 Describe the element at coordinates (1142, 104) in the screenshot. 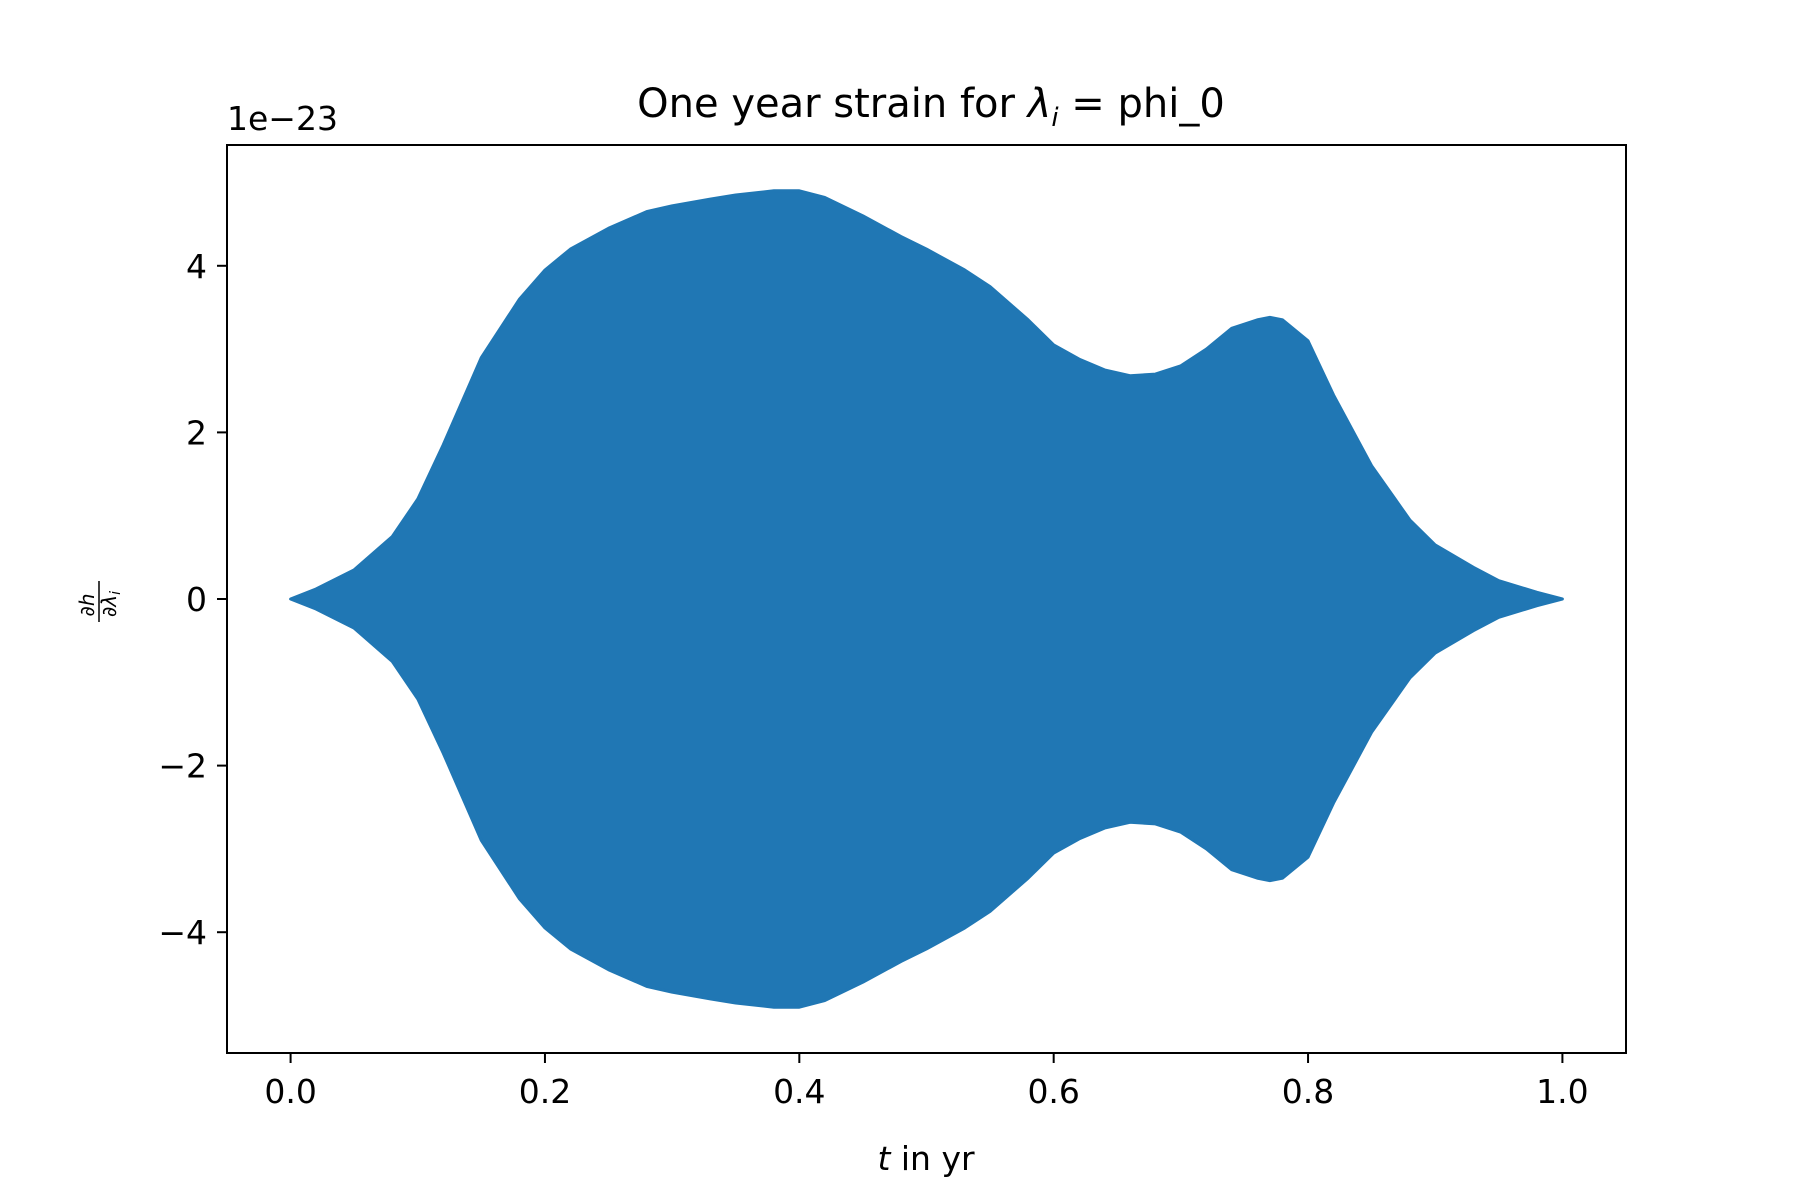

I see `title-suffix: = phi_0` at that location.